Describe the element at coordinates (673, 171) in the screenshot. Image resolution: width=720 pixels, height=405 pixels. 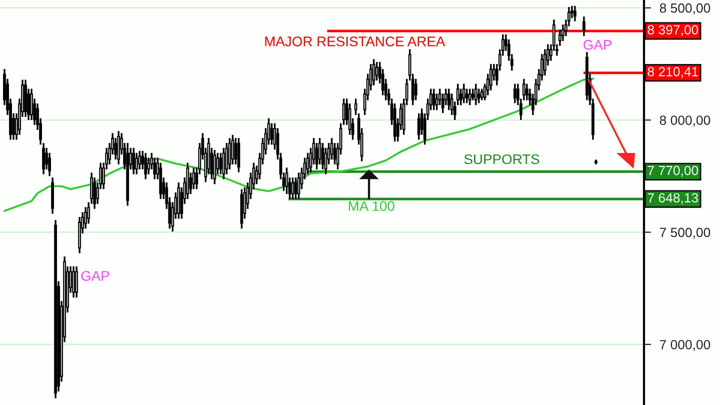
I see `ref-line-label: 7 770,00` at that location.